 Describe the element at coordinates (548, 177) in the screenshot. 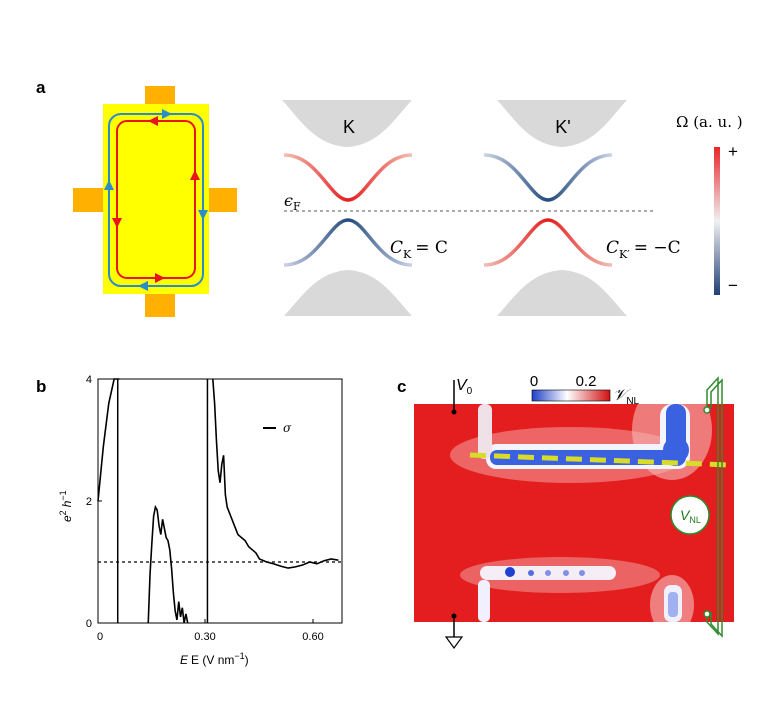

I see `kp-conduction-band` at that location.